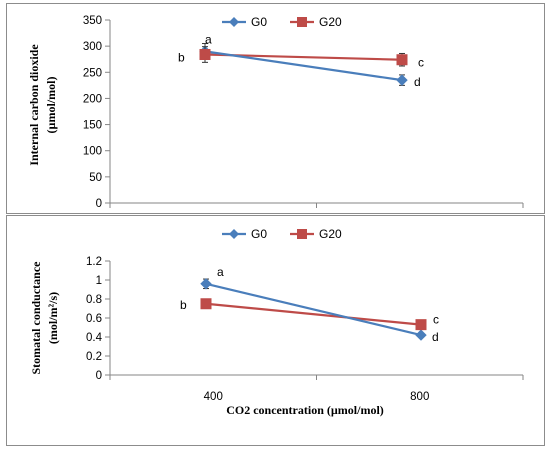 The width and height of the screenshot is (550, 452). I want to click on y-tick-label: 100, so click(92, 152).